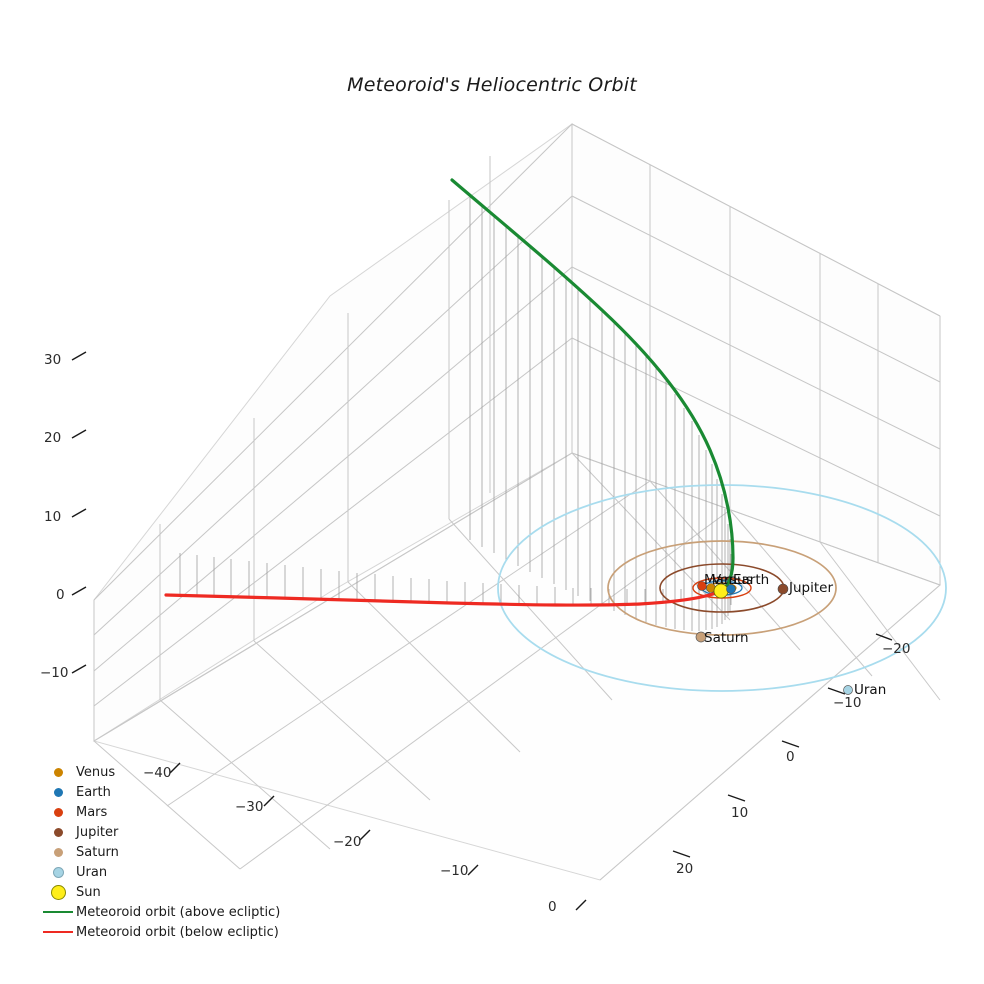 The width and height of the screenshot is (984, 984). I want to click on z-tick-label-30: 30, so click(53, 360).